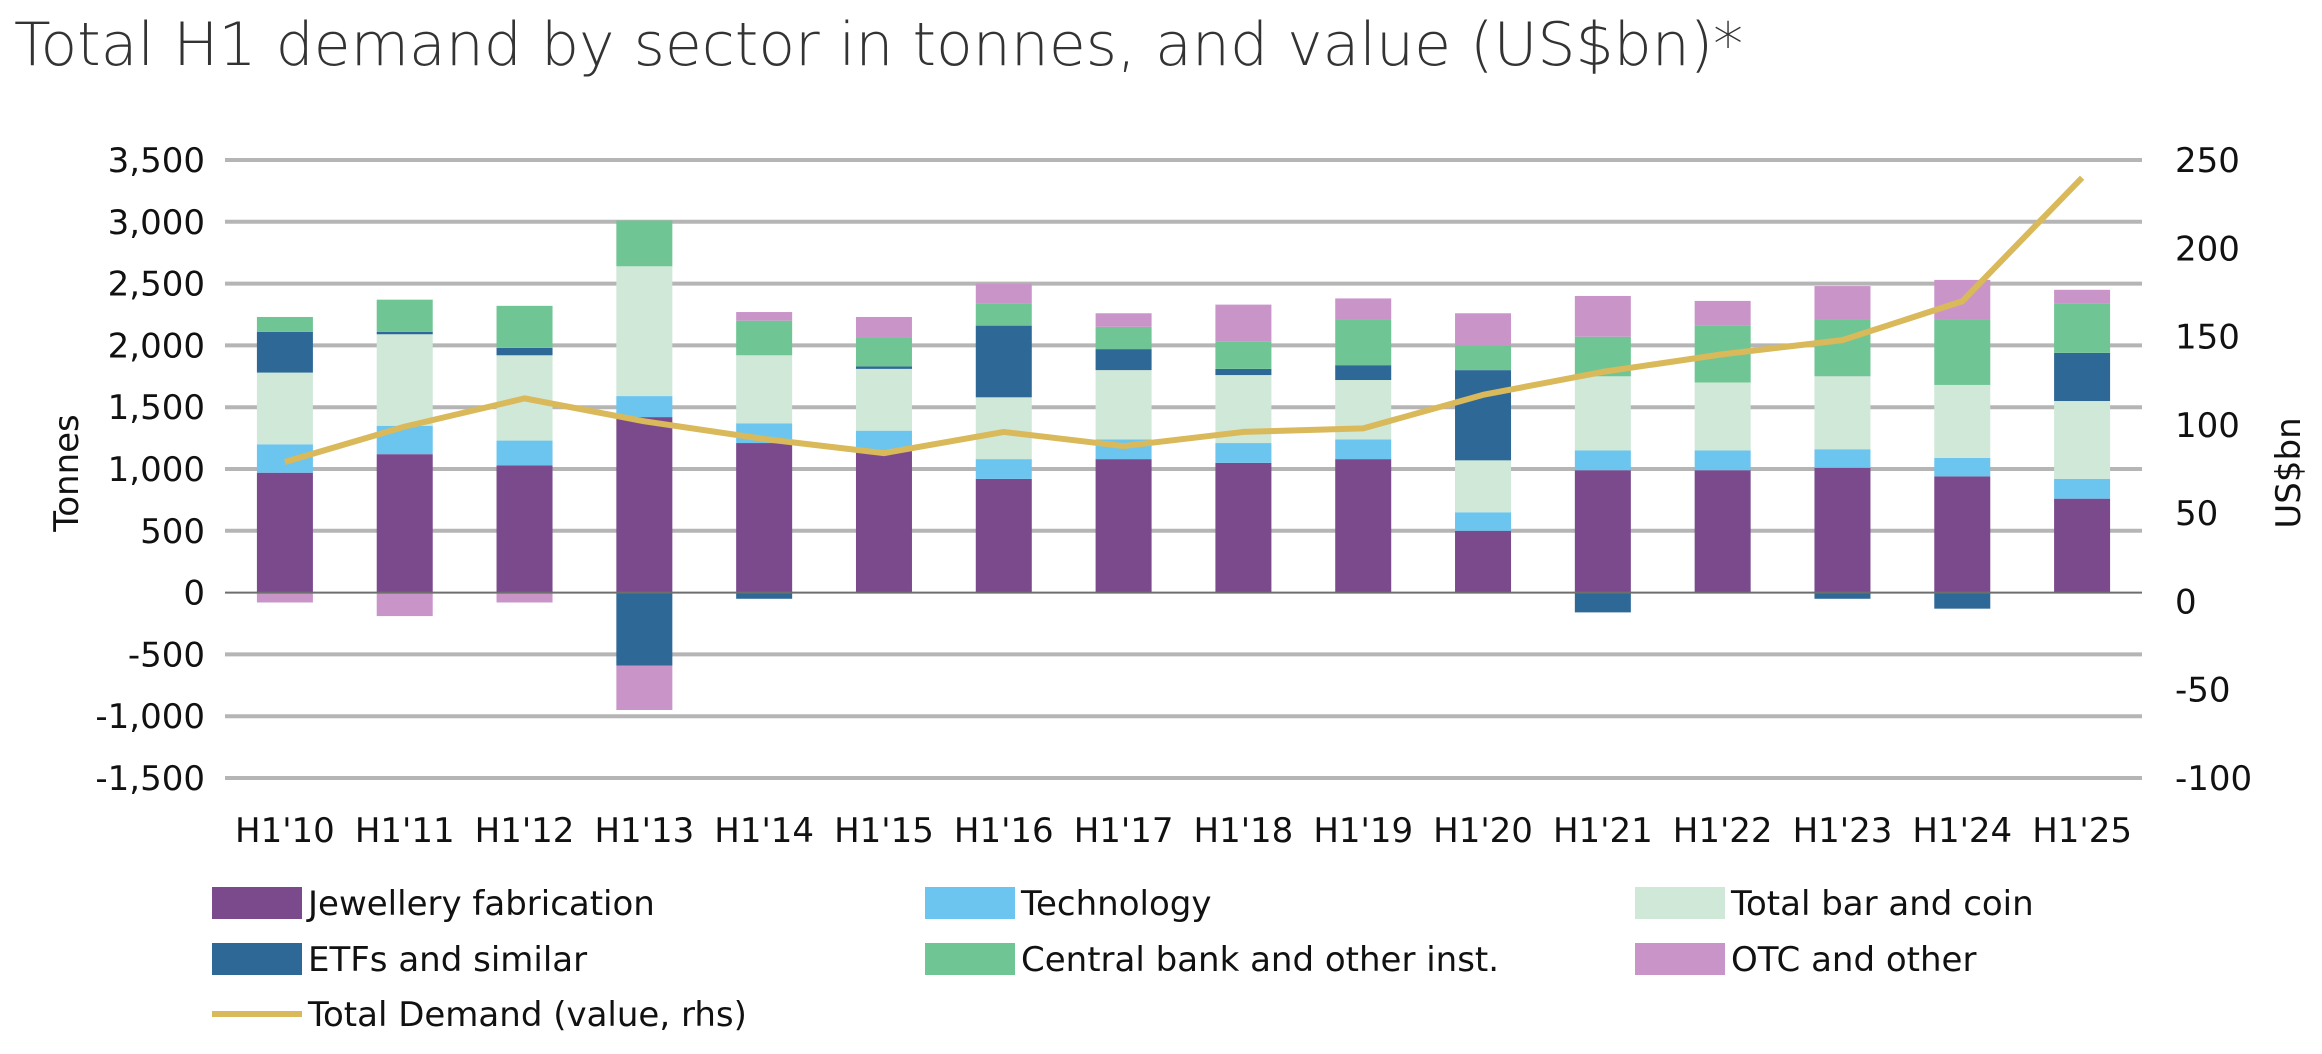 The image size is (2322, 1054). I want to click on category-label: H1'20, so click(1483, 831).